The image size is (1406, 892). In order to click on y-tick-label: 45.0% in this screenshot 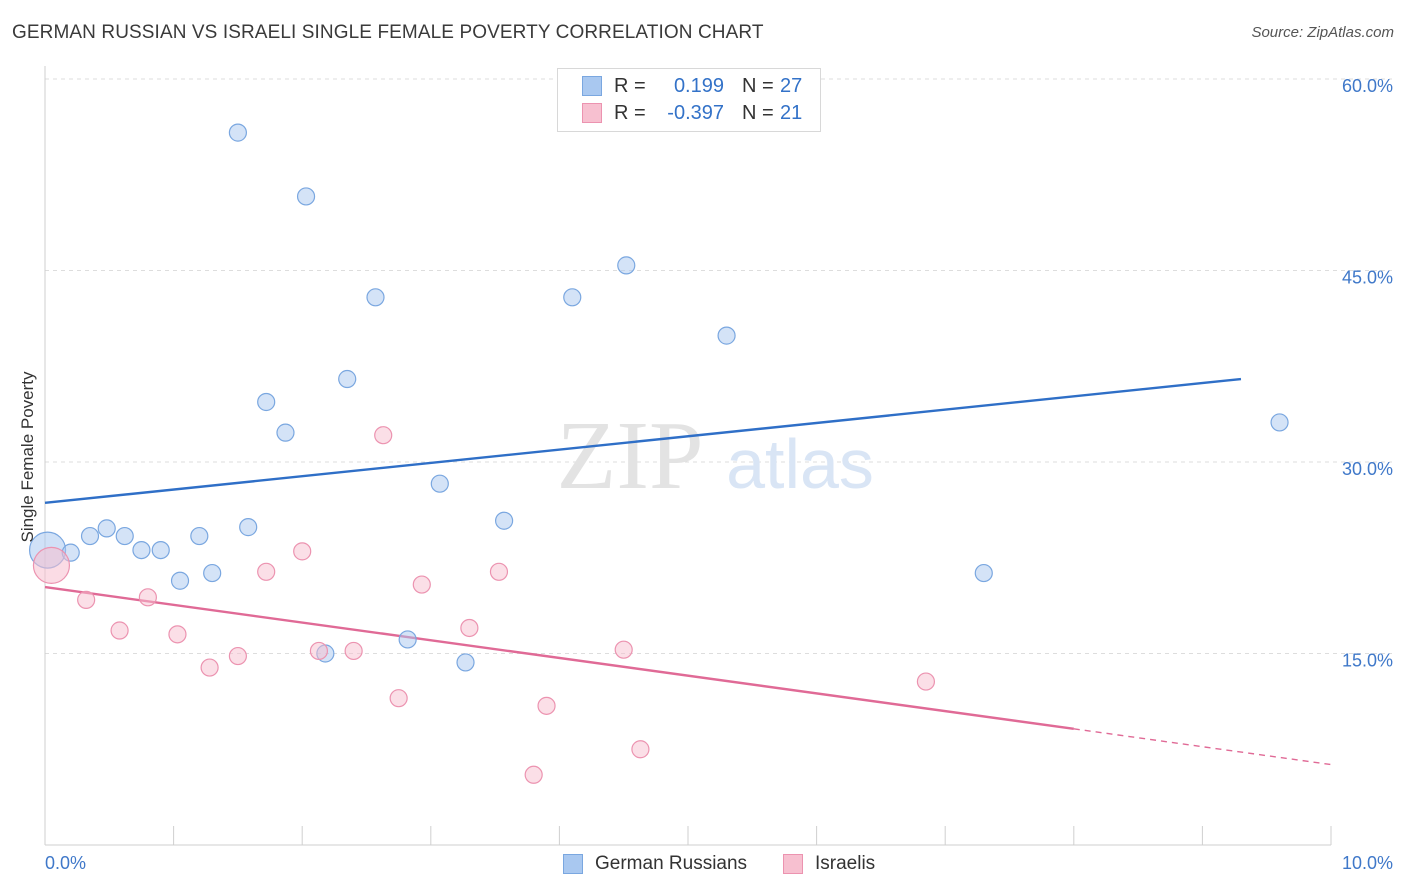, I will do `click(1367, 278)`.